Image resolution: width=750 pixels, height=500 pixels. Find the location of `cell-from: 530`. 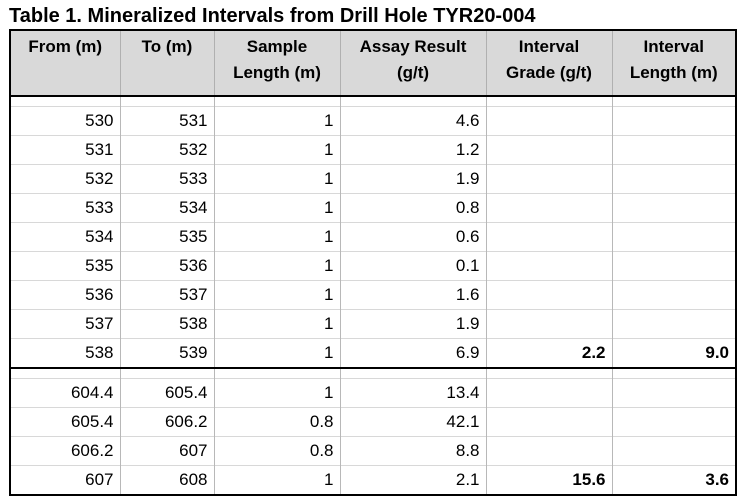

cell-from: 530 is located at coordinates (65, 121).